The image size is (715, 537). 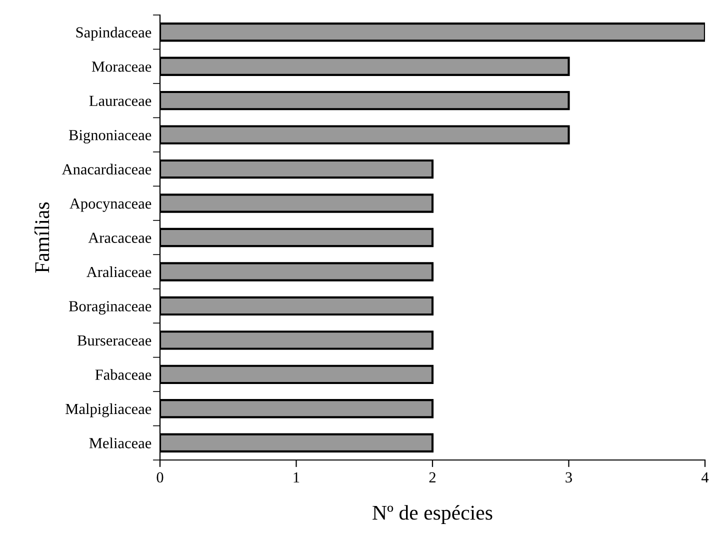 I want to click on y-tick-label: Malpigliaceae, so click(x=109, y=410).